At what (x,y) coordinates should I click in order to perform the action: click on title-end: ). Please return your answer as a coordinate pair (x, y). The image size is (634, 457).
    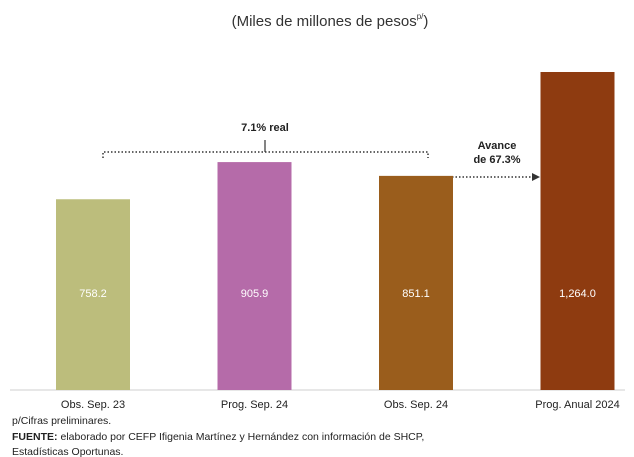
    Looking at the image, I should click on (425, 21).